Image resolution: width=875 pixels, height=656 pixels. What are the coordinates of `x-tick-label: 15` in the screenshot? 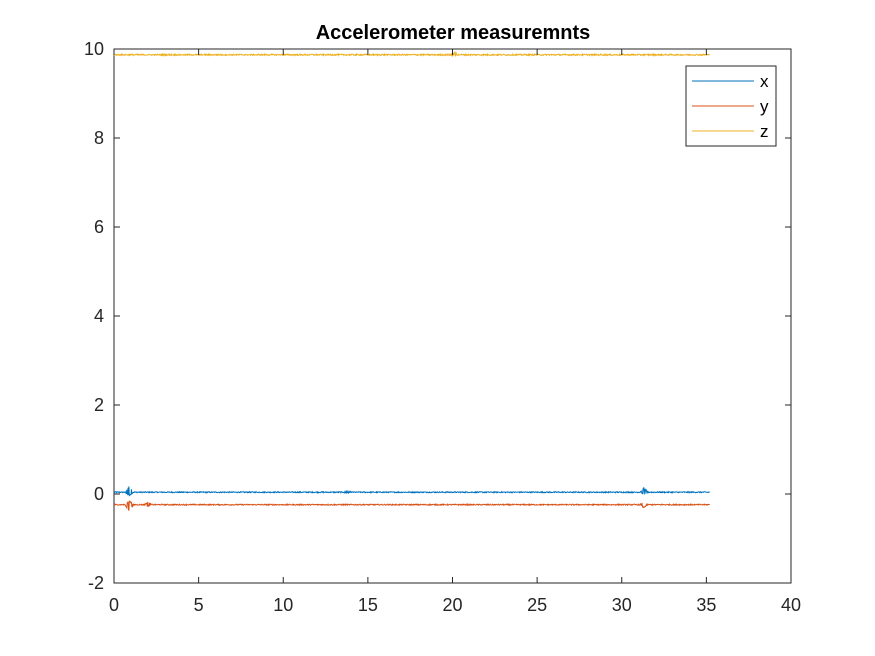 It's located at (368, 605).